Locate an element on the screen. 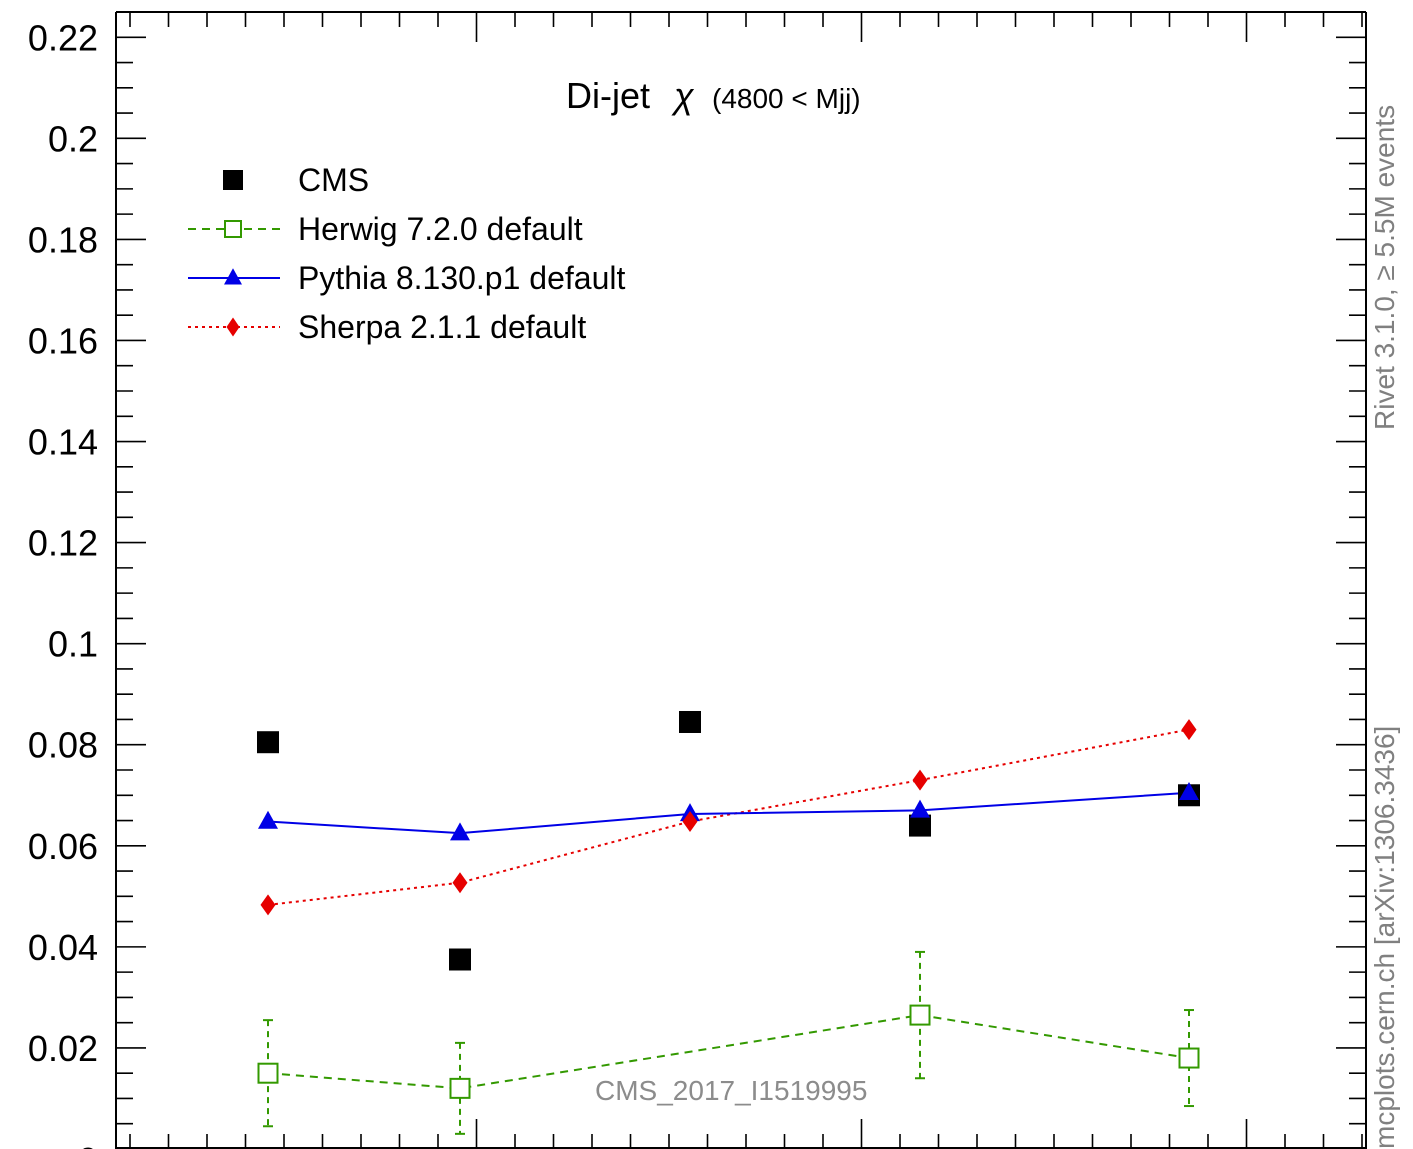 The image size is (1413, 1149). herwig-line is located at coordinates (728, 1052).